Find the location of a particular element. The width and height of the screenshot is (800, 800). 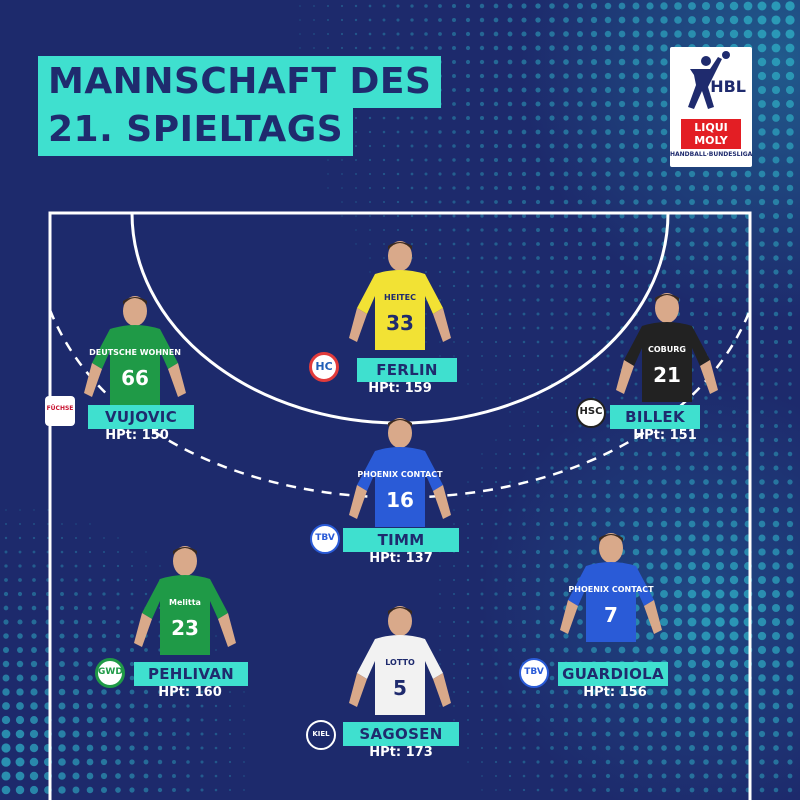

player-vujovic: DEUTSCHE WOHNEN 66 is located at coordinates (135, 353).